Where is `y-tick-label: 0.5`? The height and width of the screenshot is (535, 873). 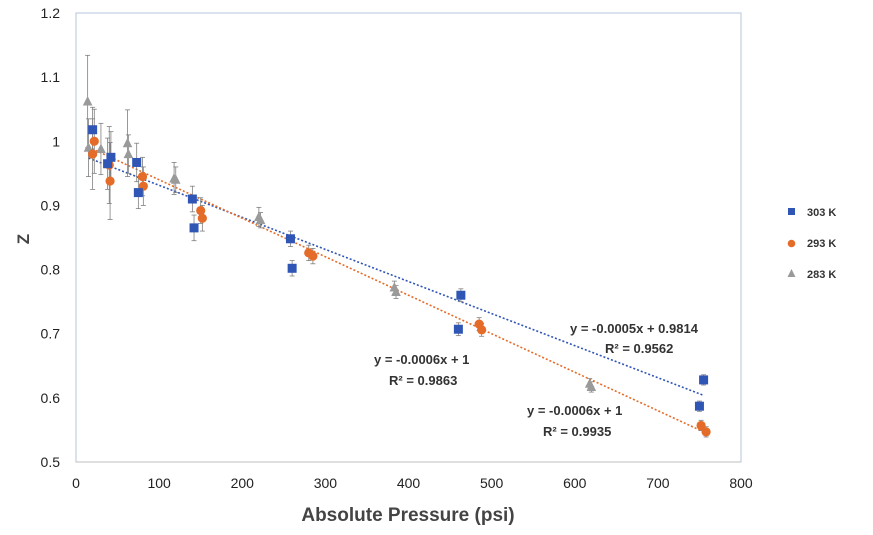 y-tick-label: 0.5 is located at coordinates (51, 462).